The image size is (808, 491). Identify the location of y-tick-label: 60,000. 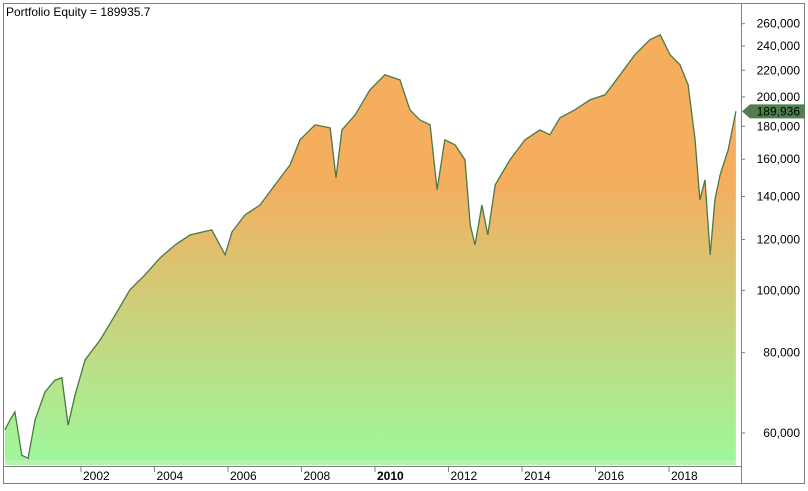
(781, 433).